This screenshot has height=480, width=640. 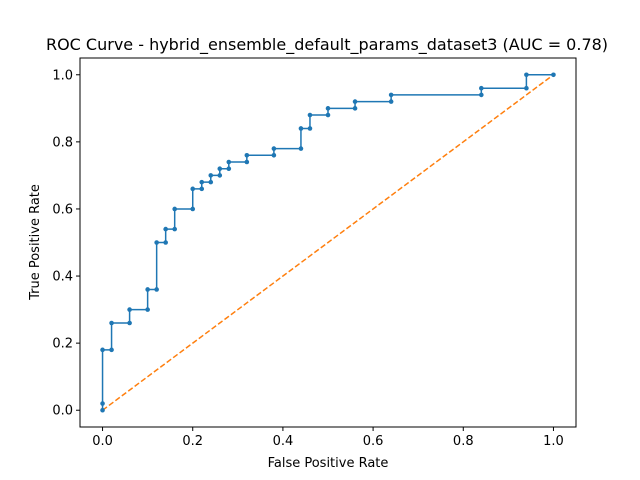 What do you see at coordinates (553, 441) in the screenshot?
I see `x-tick-label: 1.0` at bounding box center [553, 441].